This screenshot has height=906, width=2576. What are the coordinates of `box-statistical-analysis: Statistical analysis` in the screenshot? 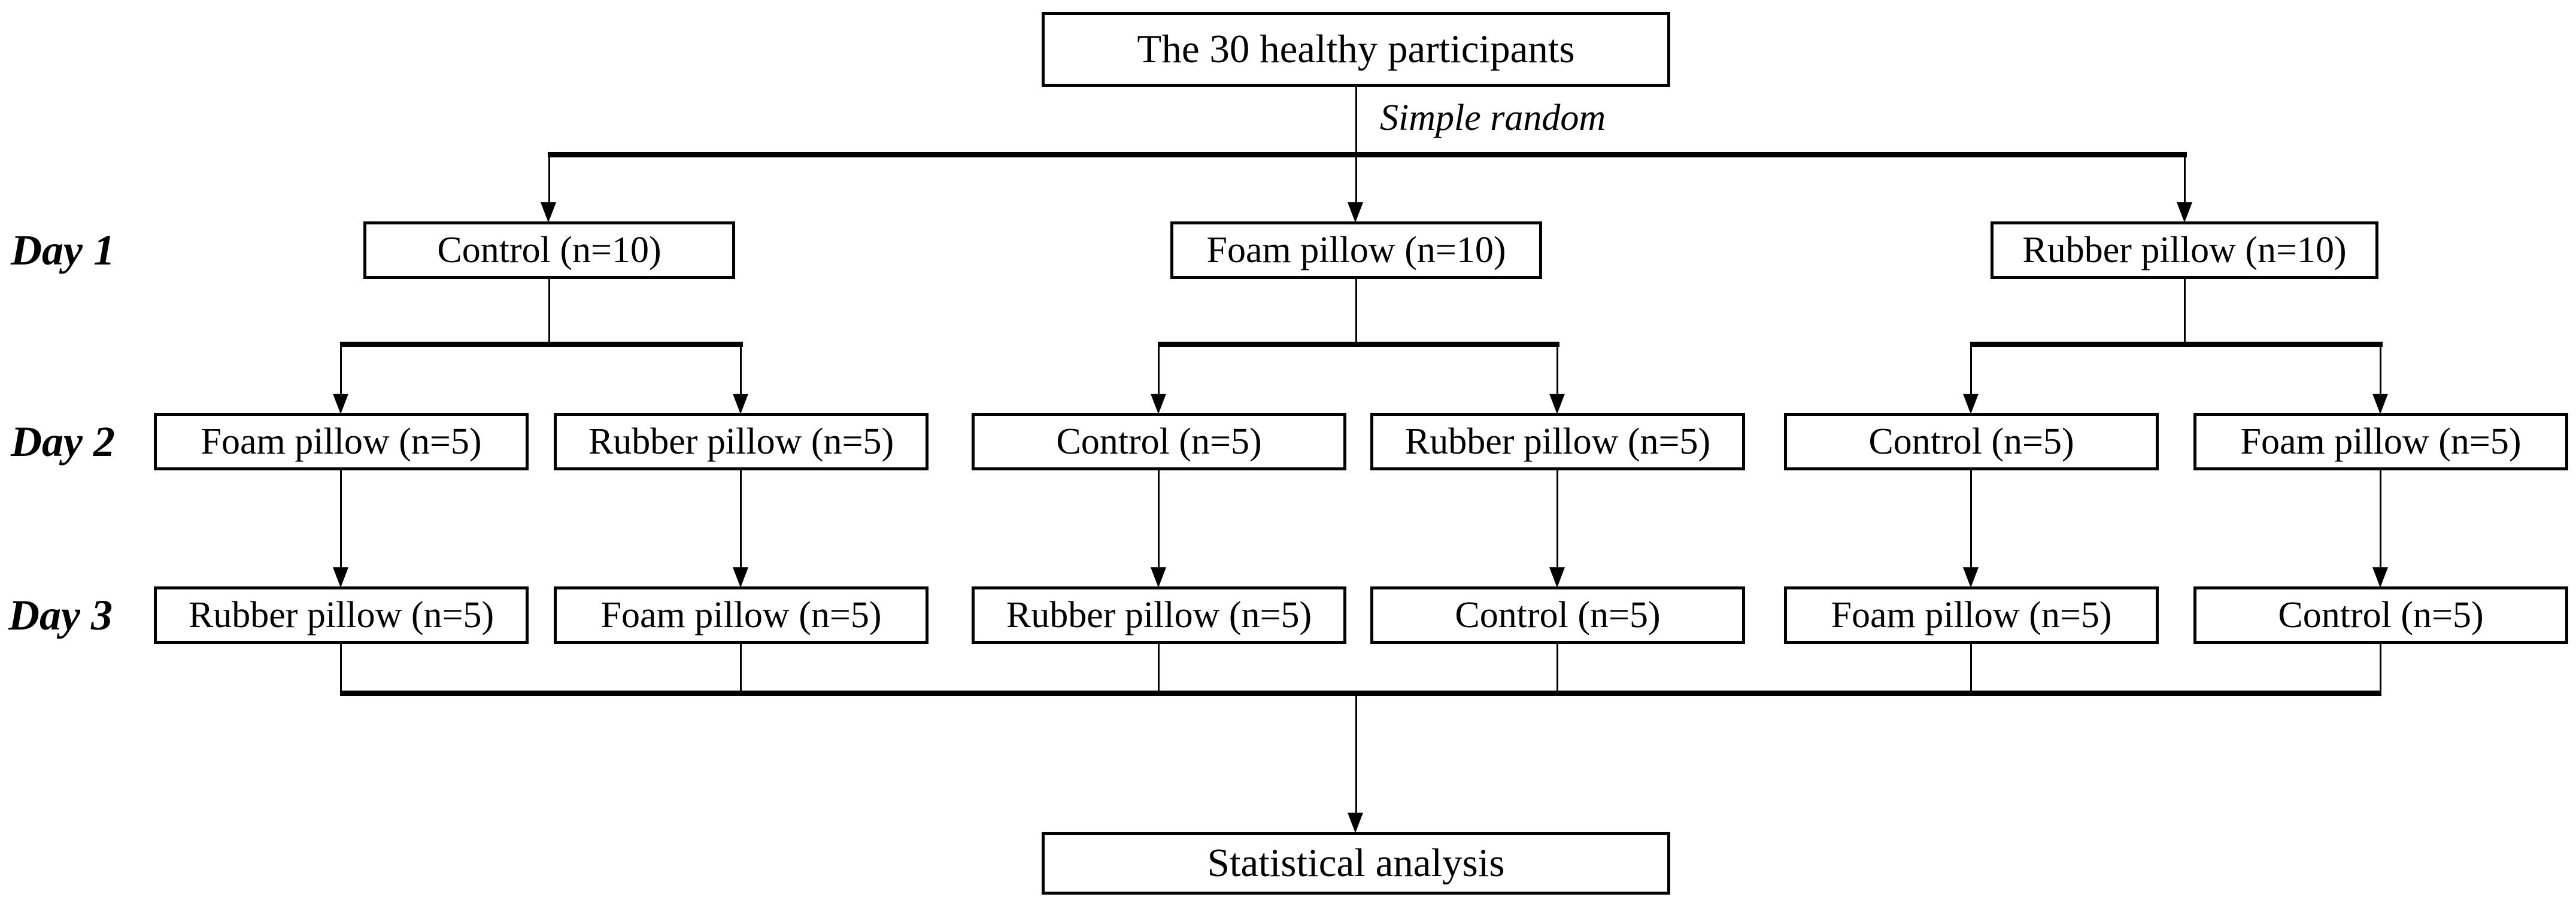 It's located at (1356, 863).